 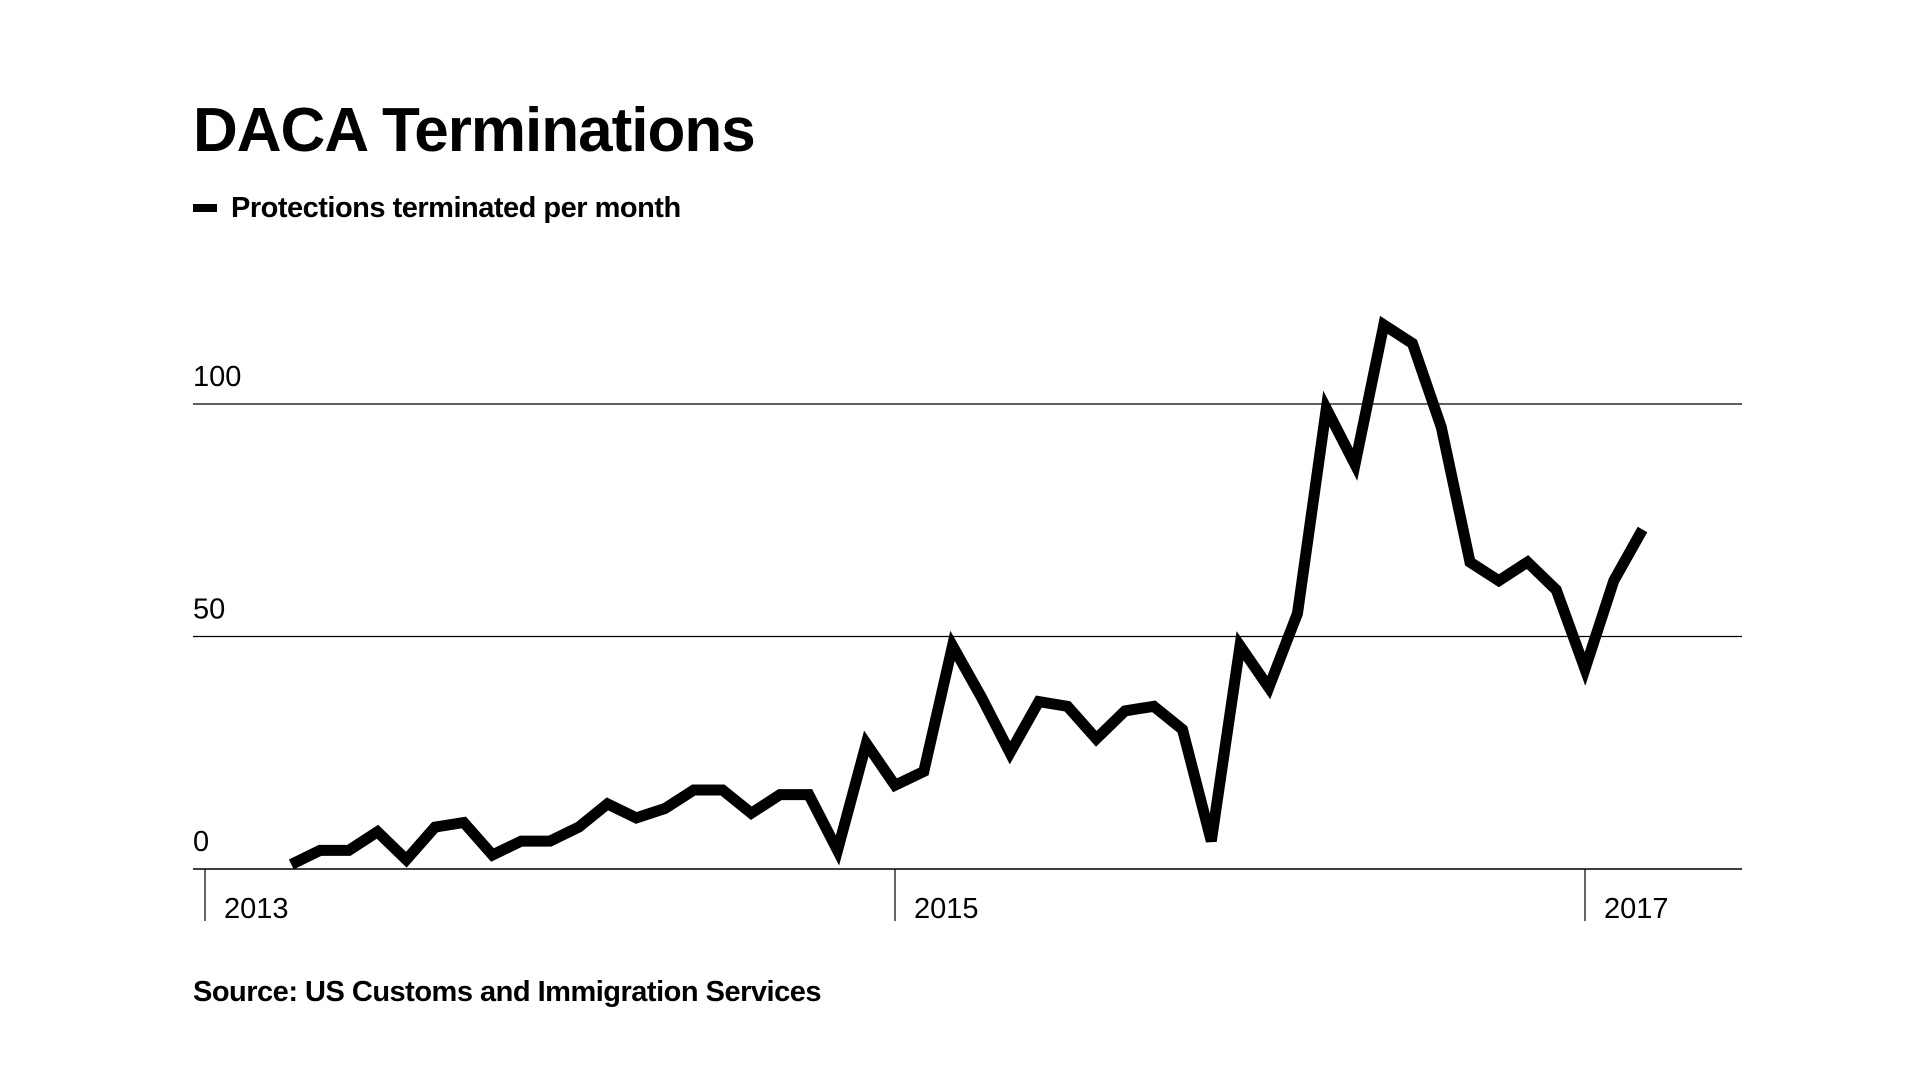 I want to click on y-axis-ticks: 0 50 100, so click(x=217, y=609).